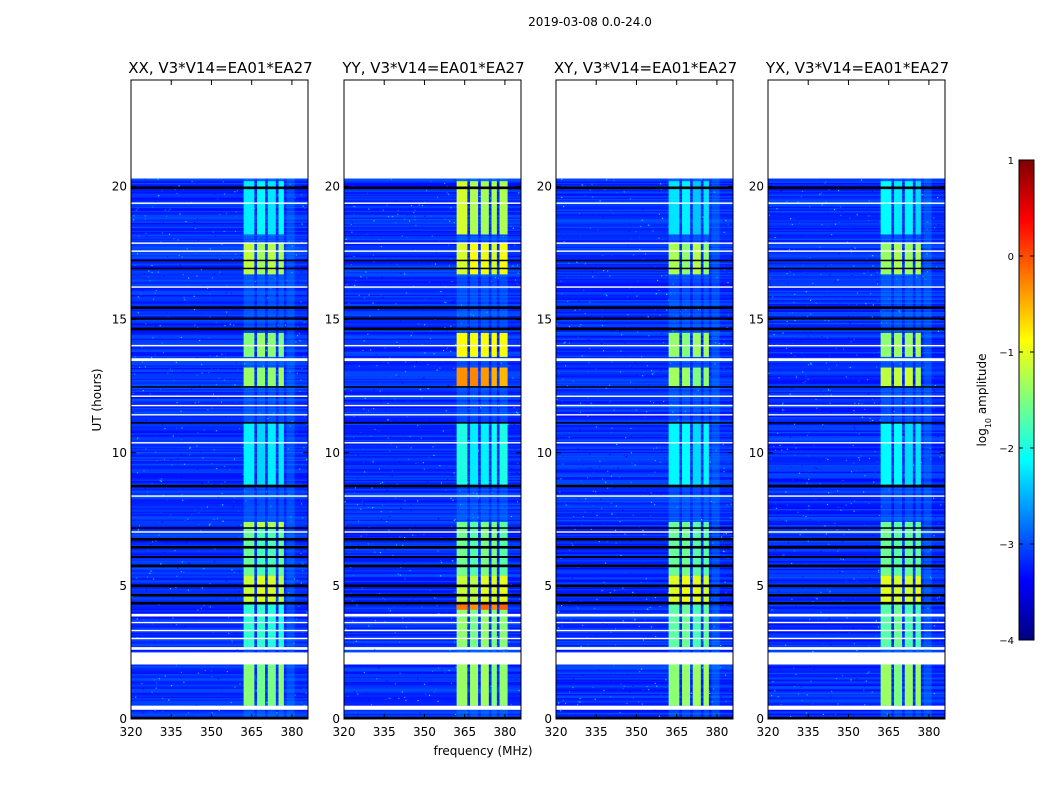 The height and width of the screenshot is (800, 1050). Describe the element at coordinates (119, 453) in the screenshot. I see `y-tick-label: 10` at that location.